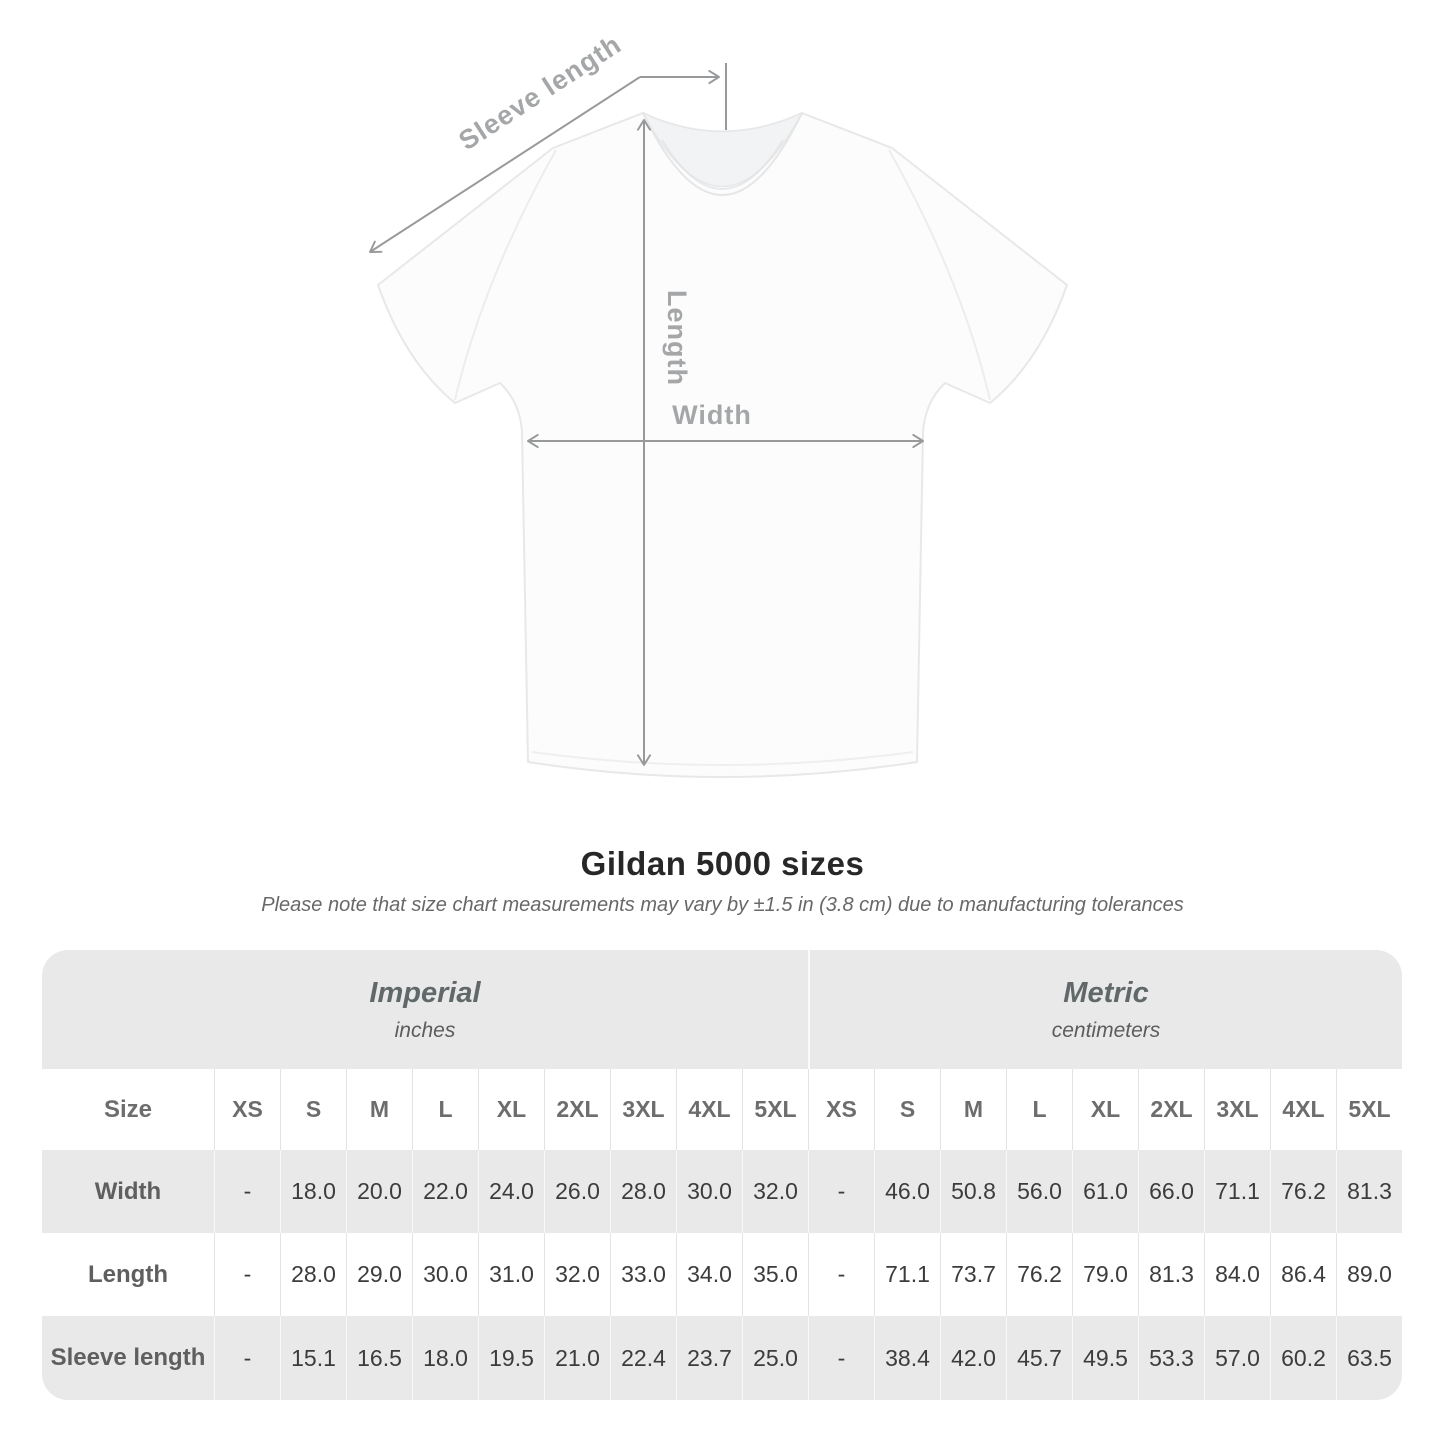 This screenshot has width=1445, height=1445. What do you see at coordinates (128, 1274) in the screenshot?
I see `row-label: Length` at bounding box center [128, 1274].